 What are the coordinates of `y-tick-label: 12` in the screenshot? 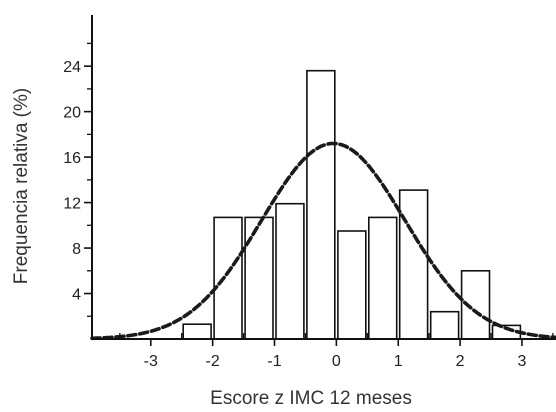 It's located at (72, 204).